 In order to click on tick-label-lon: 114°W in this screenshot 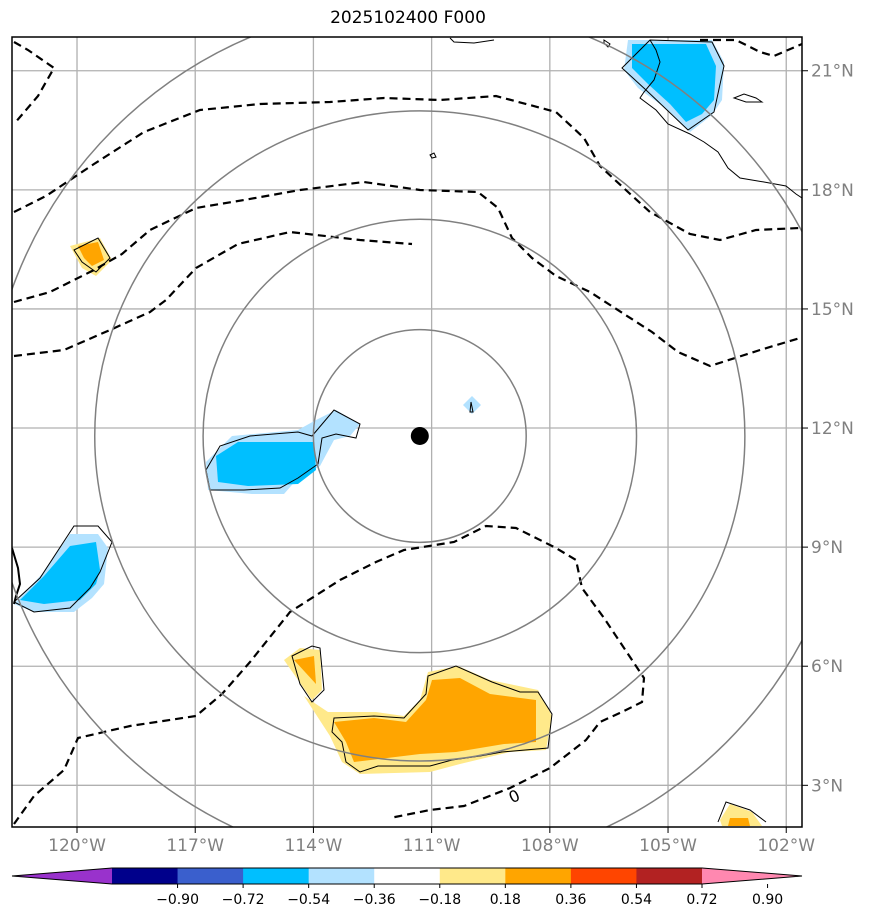, I will do `click(314, 846)`.